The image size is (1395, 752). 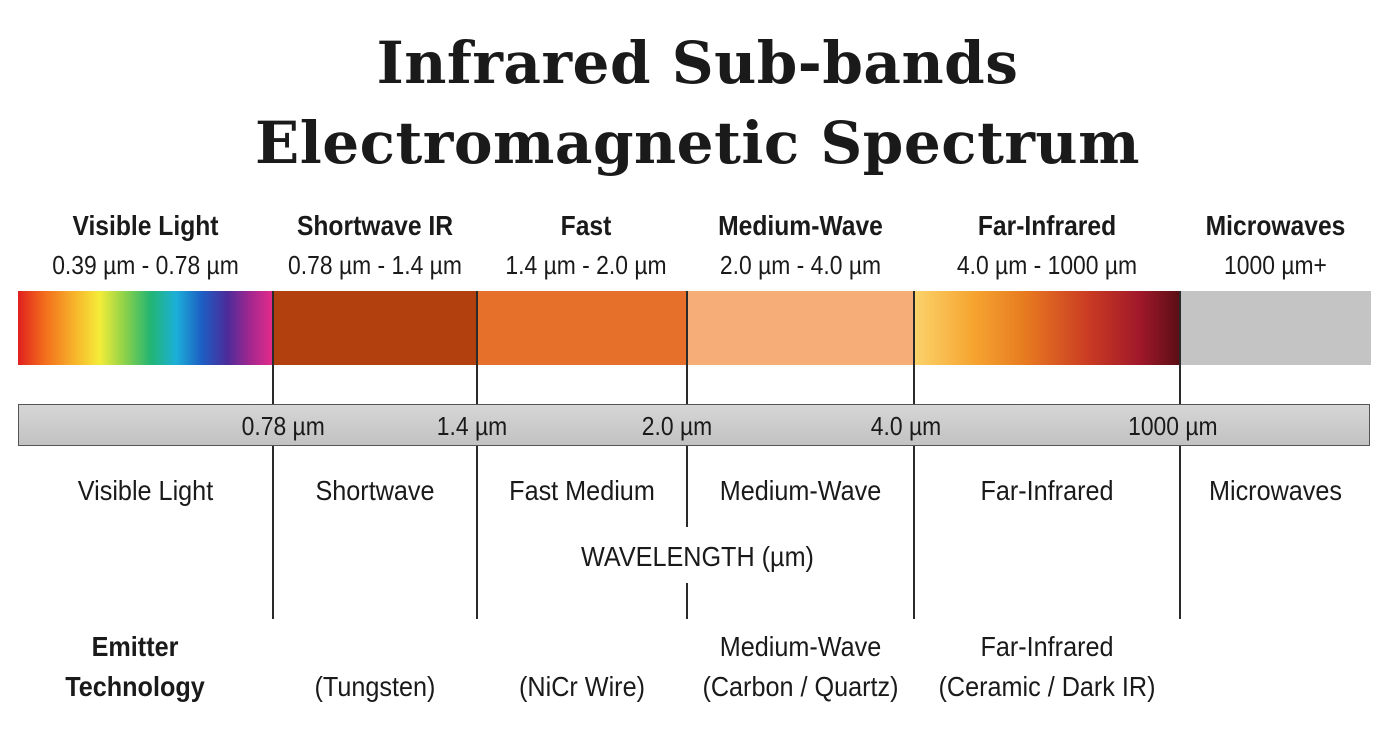 What do you see at coordinates (135, 686) in the screenshot?
I see `emitter-label-line-2: Technology` at bounding box center [135, 686].